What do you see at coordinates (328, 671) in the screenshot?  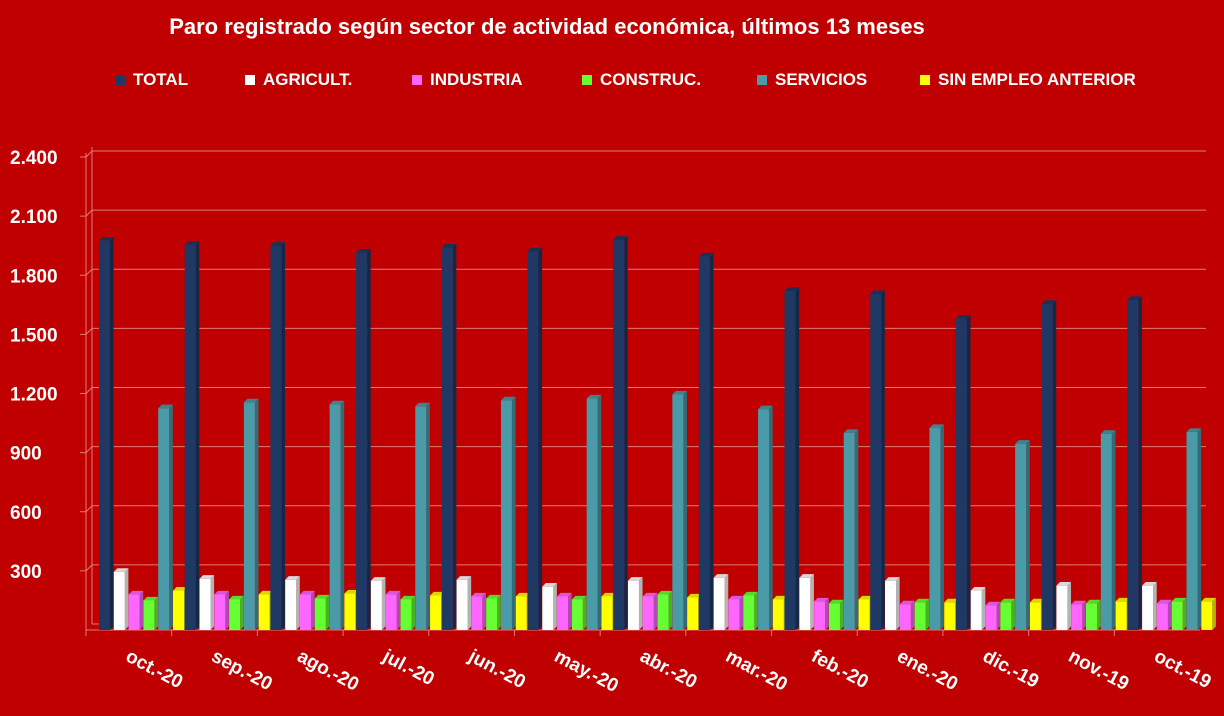 I see `x-tick-label: ago.-20` at bounding box center [328, 671].